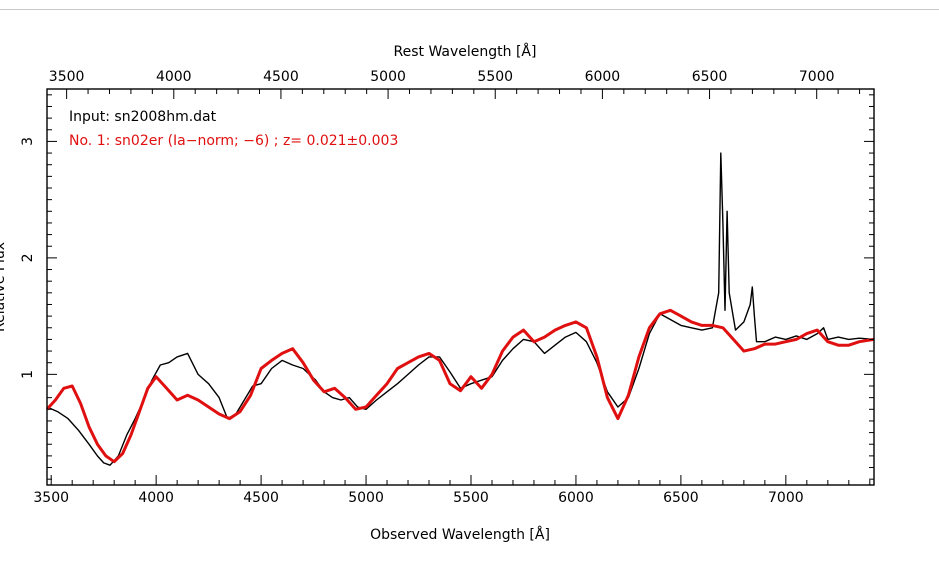 The image size is (939, 577). Describe the element at coordinates (495, 77) in the screenshot. I see `top-tick-label: 5500` at that location.